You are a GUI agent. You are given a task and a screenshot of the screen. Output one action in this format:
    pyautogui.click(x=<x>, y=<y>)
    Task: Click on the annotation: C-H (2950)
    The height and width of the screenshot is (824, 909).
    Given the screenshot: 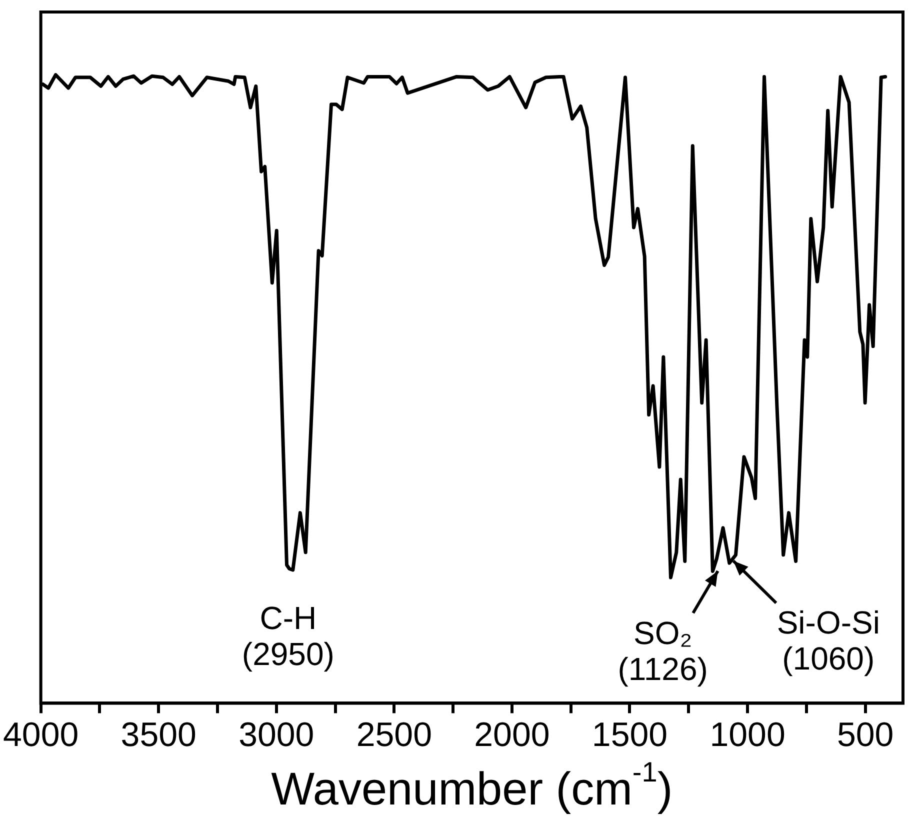 What is the action you would take?
    pyautogui.click(x=288, y=636)
    